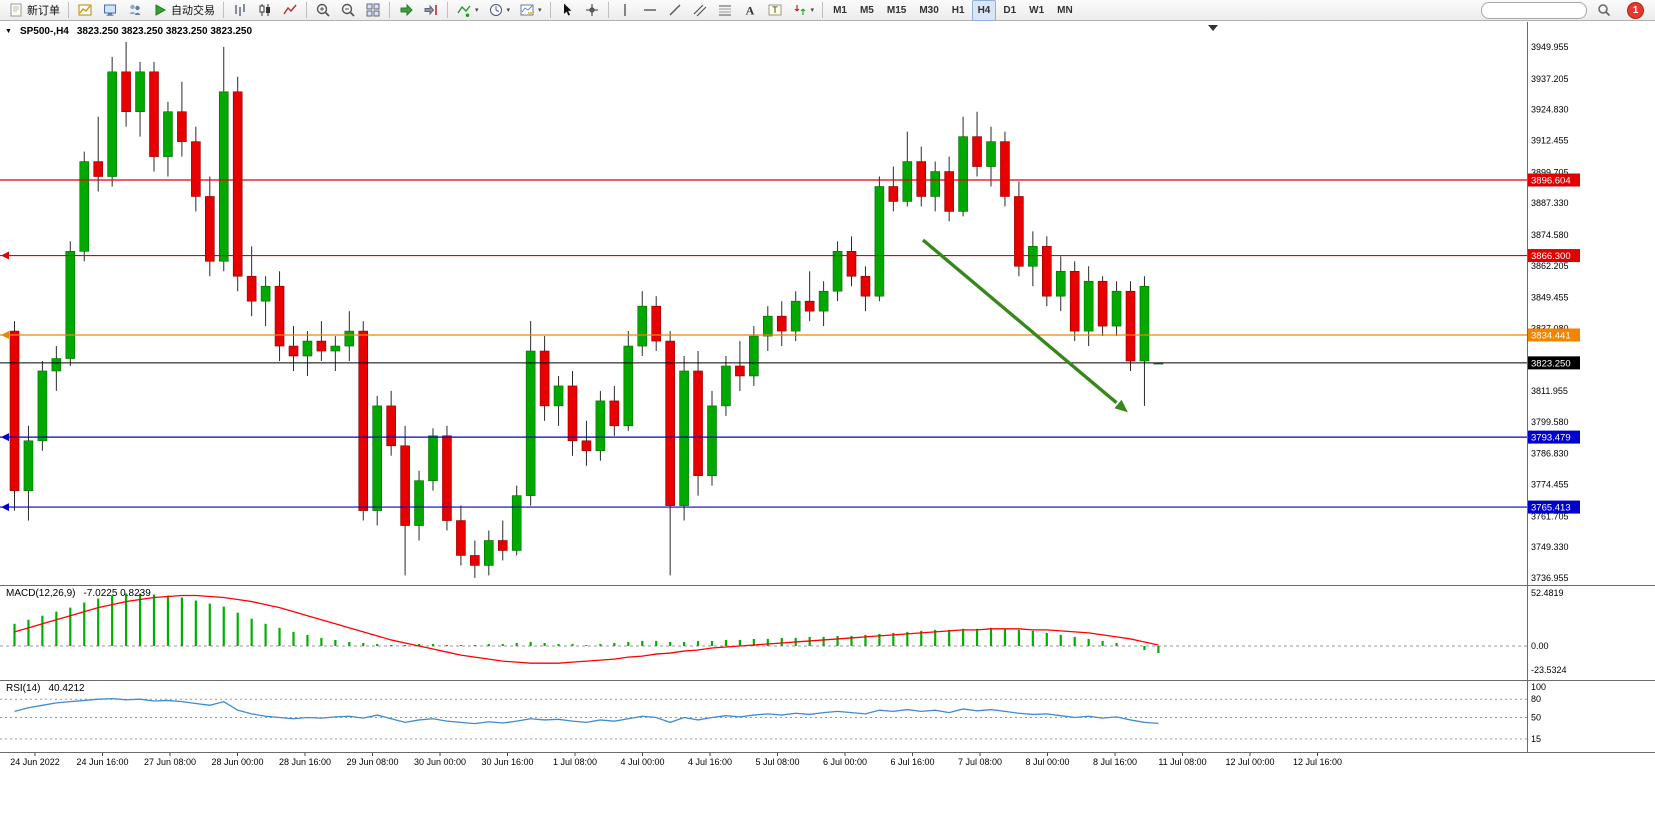 The width and height of the screenshot is (1655, 817). Describe the element at coordinates (1065, 10) in the screenshot. I see `timeframe-mn-button: MN` at that location.